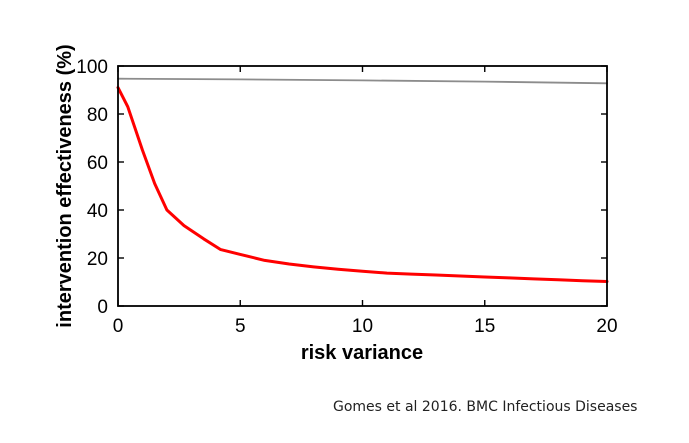  What do you see at coordinates (92, 67) in the screenshot?
I see `y-tick-label: 100` at bounding box center [92, 67].